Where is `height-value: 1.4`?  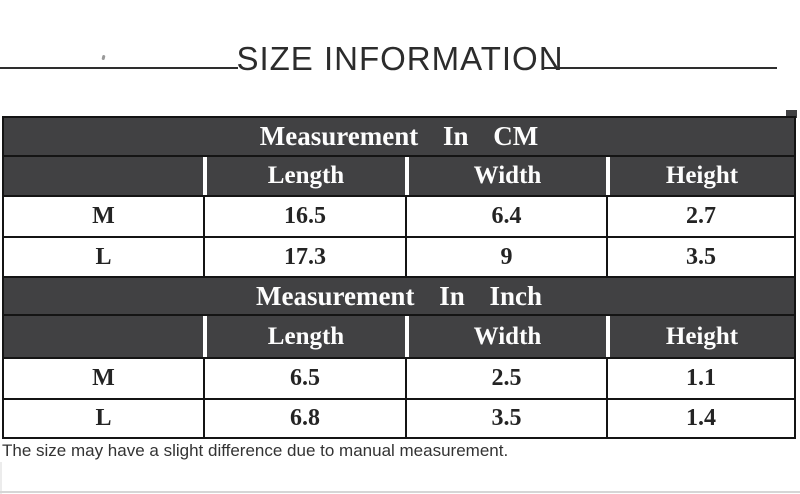 height-value: 1.4 is located at coordinates (700, 418).